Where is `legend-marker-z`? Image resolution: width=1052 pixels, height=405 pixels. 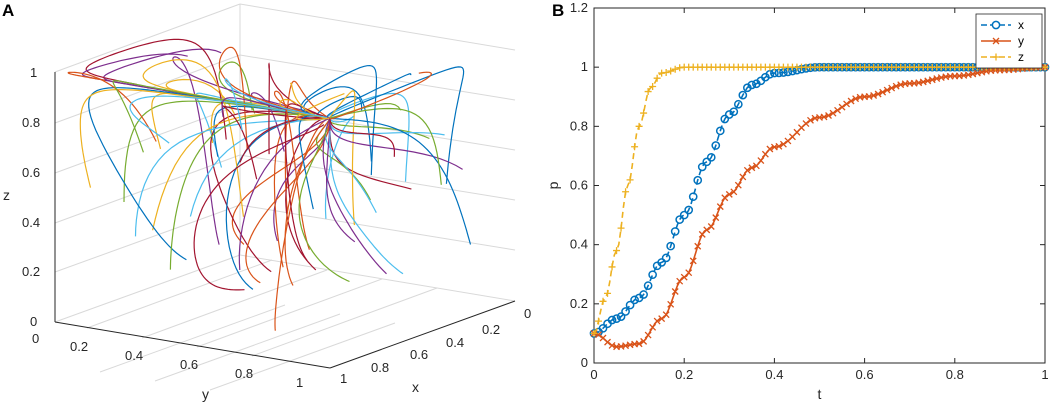
legend-marker-z is located at coordinates (996, 57).